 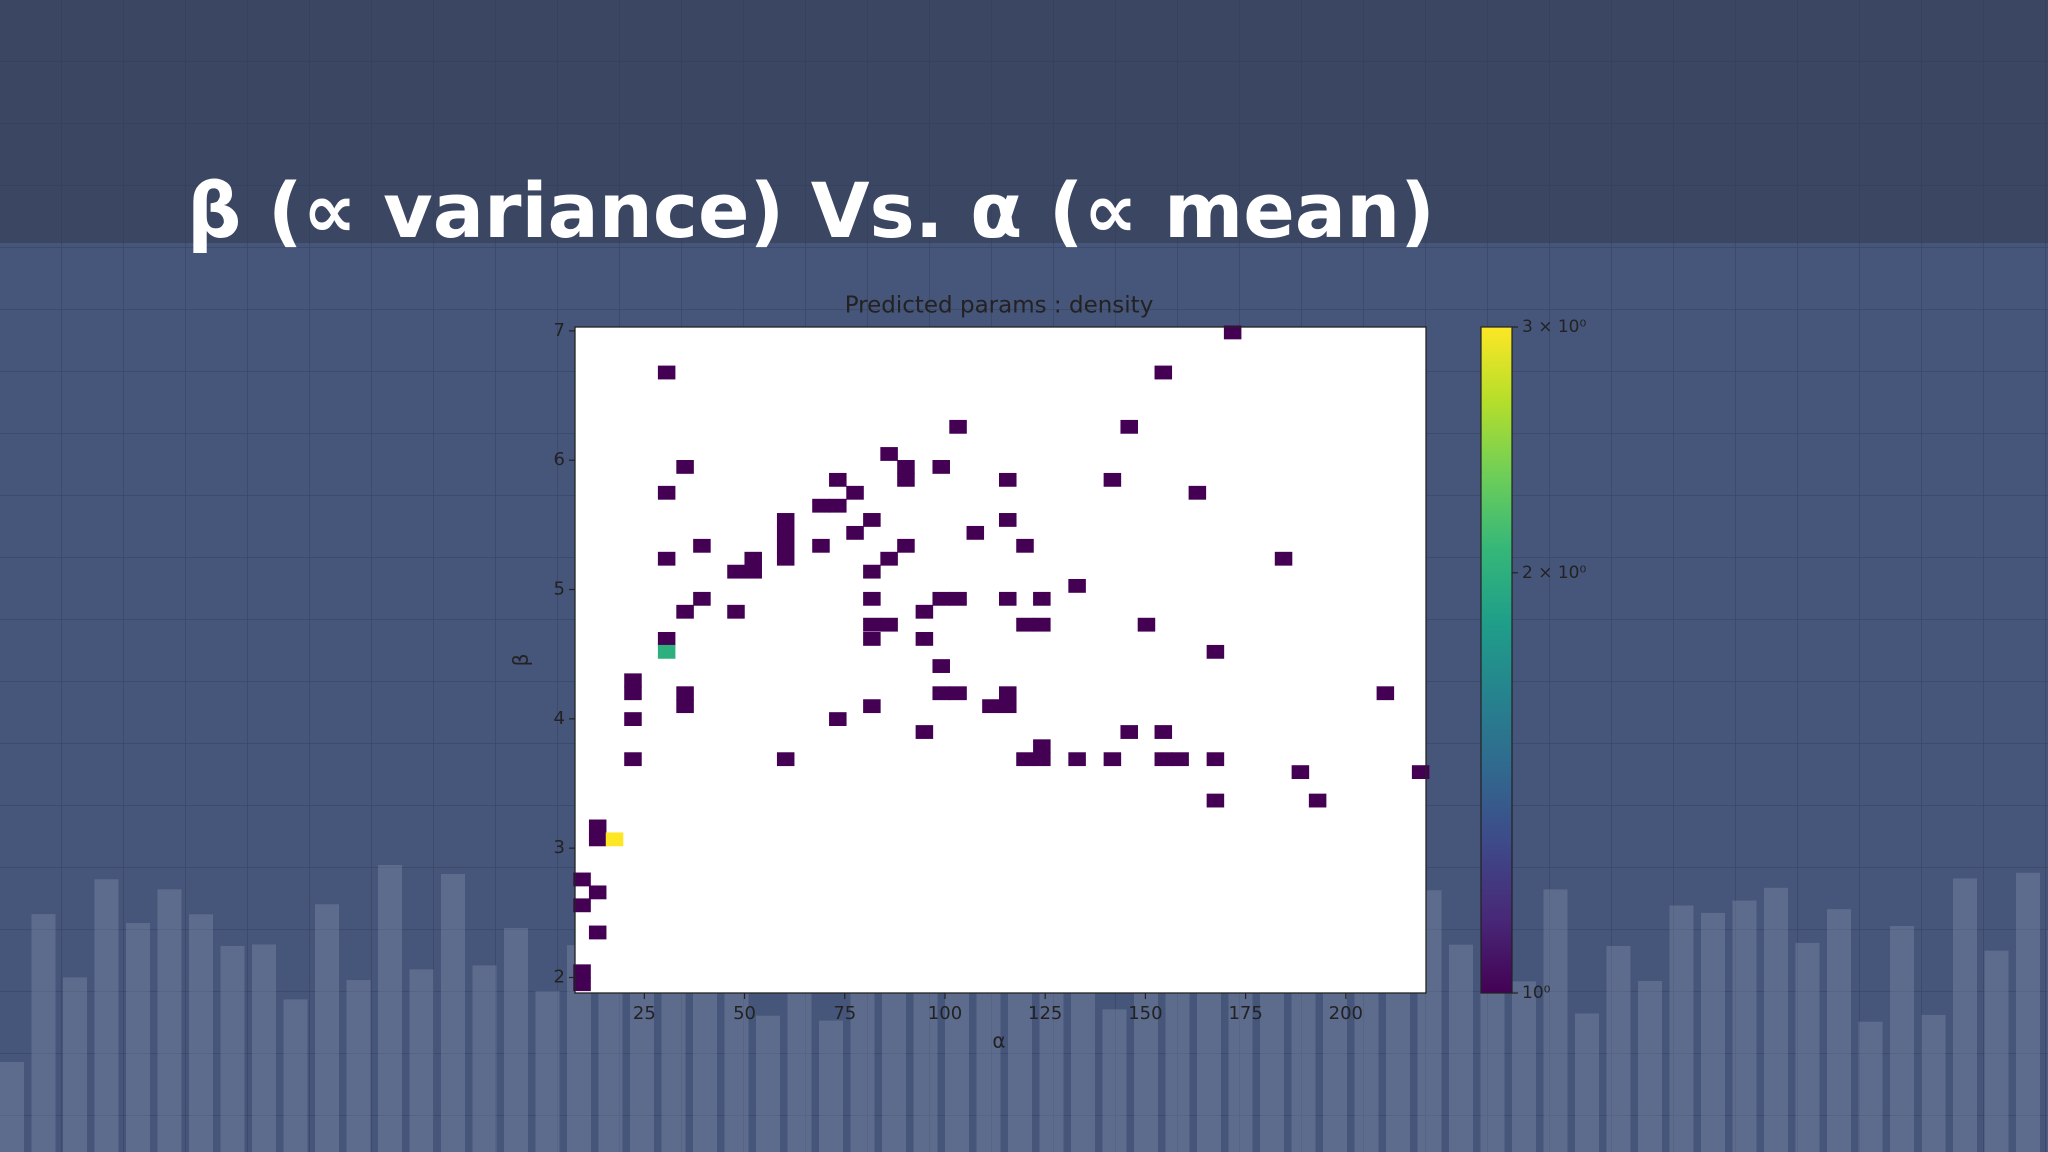 I want to click on y-tick-label: 3, so click(x=559, y=847).